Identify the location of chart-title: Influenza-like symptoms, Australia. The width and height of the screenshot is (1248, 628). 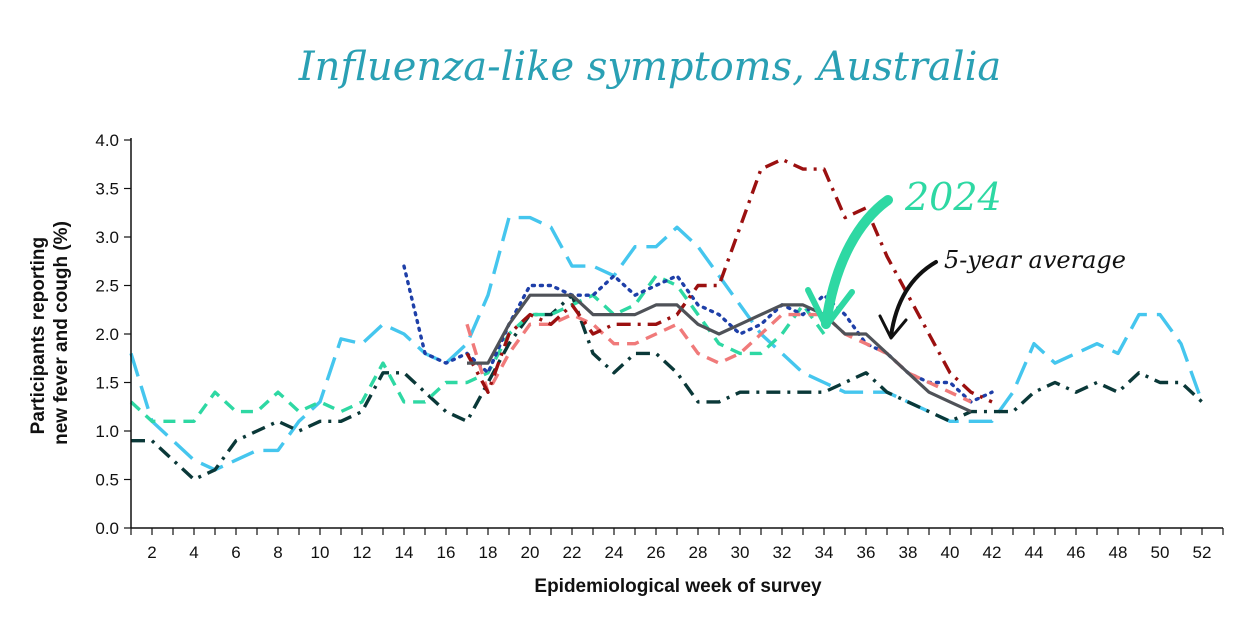
(649, 67).